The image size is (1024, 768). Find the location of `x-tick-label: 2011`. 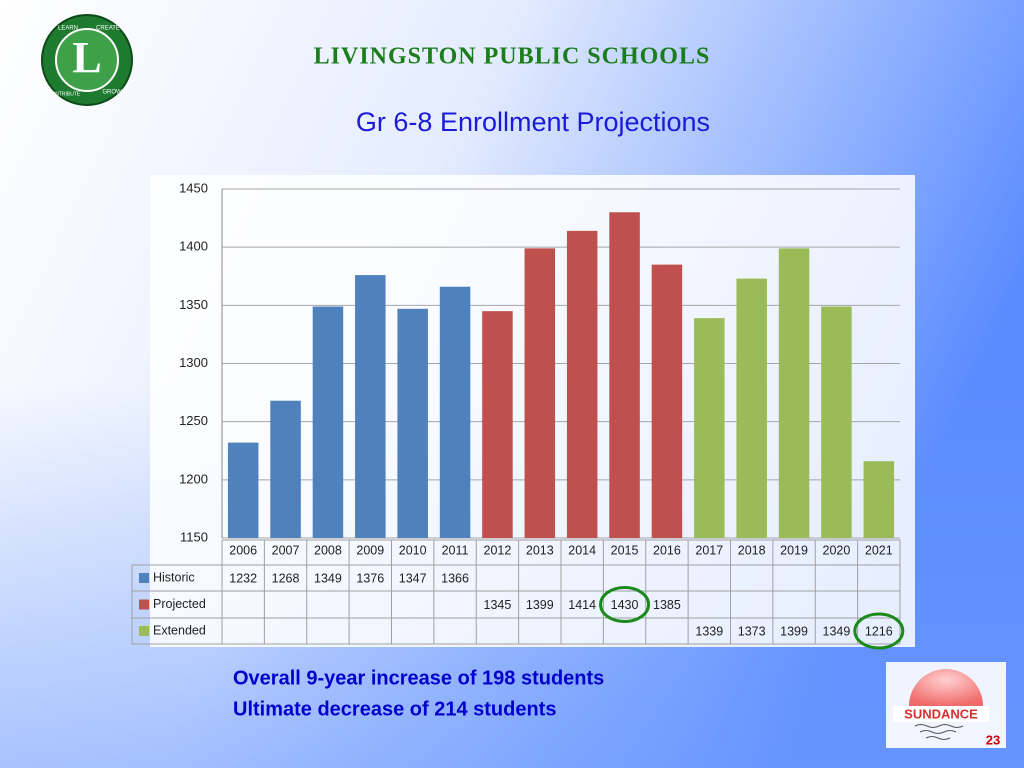

x-tick-label: 2011 is located at coordinates (455, 550).